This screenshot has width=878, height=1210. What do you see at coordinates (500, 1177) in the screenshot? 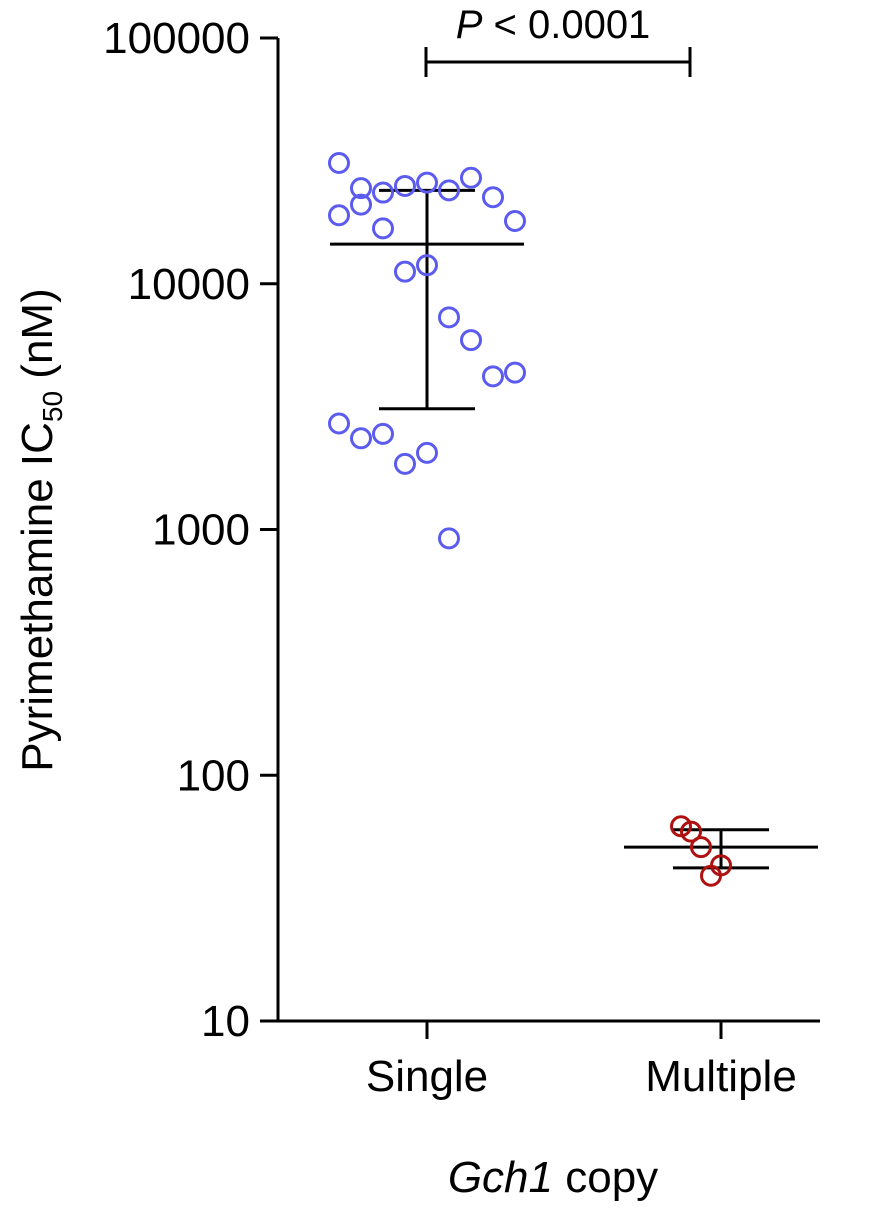
I see `x-axis-title-italic: Gch1` at bounding box center [500, 1177].